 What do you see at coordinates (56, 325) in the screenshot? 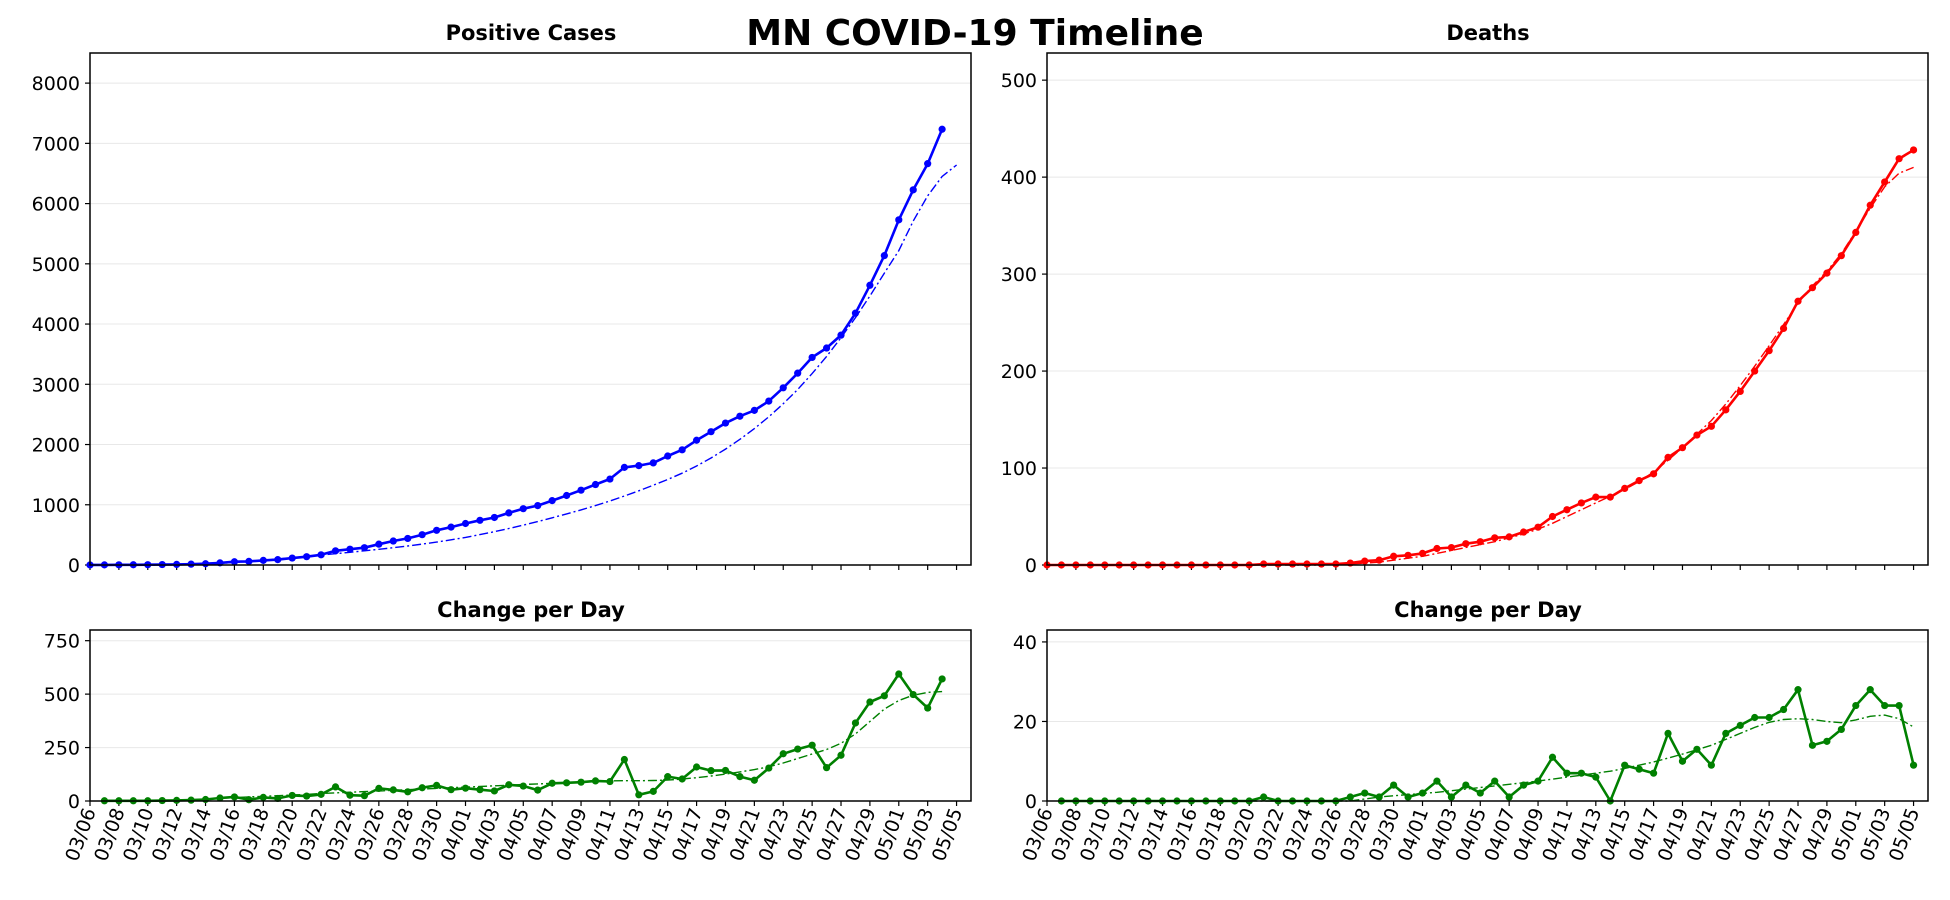
I see `y-tick-label: 4000` at bounding box center [56, 325].